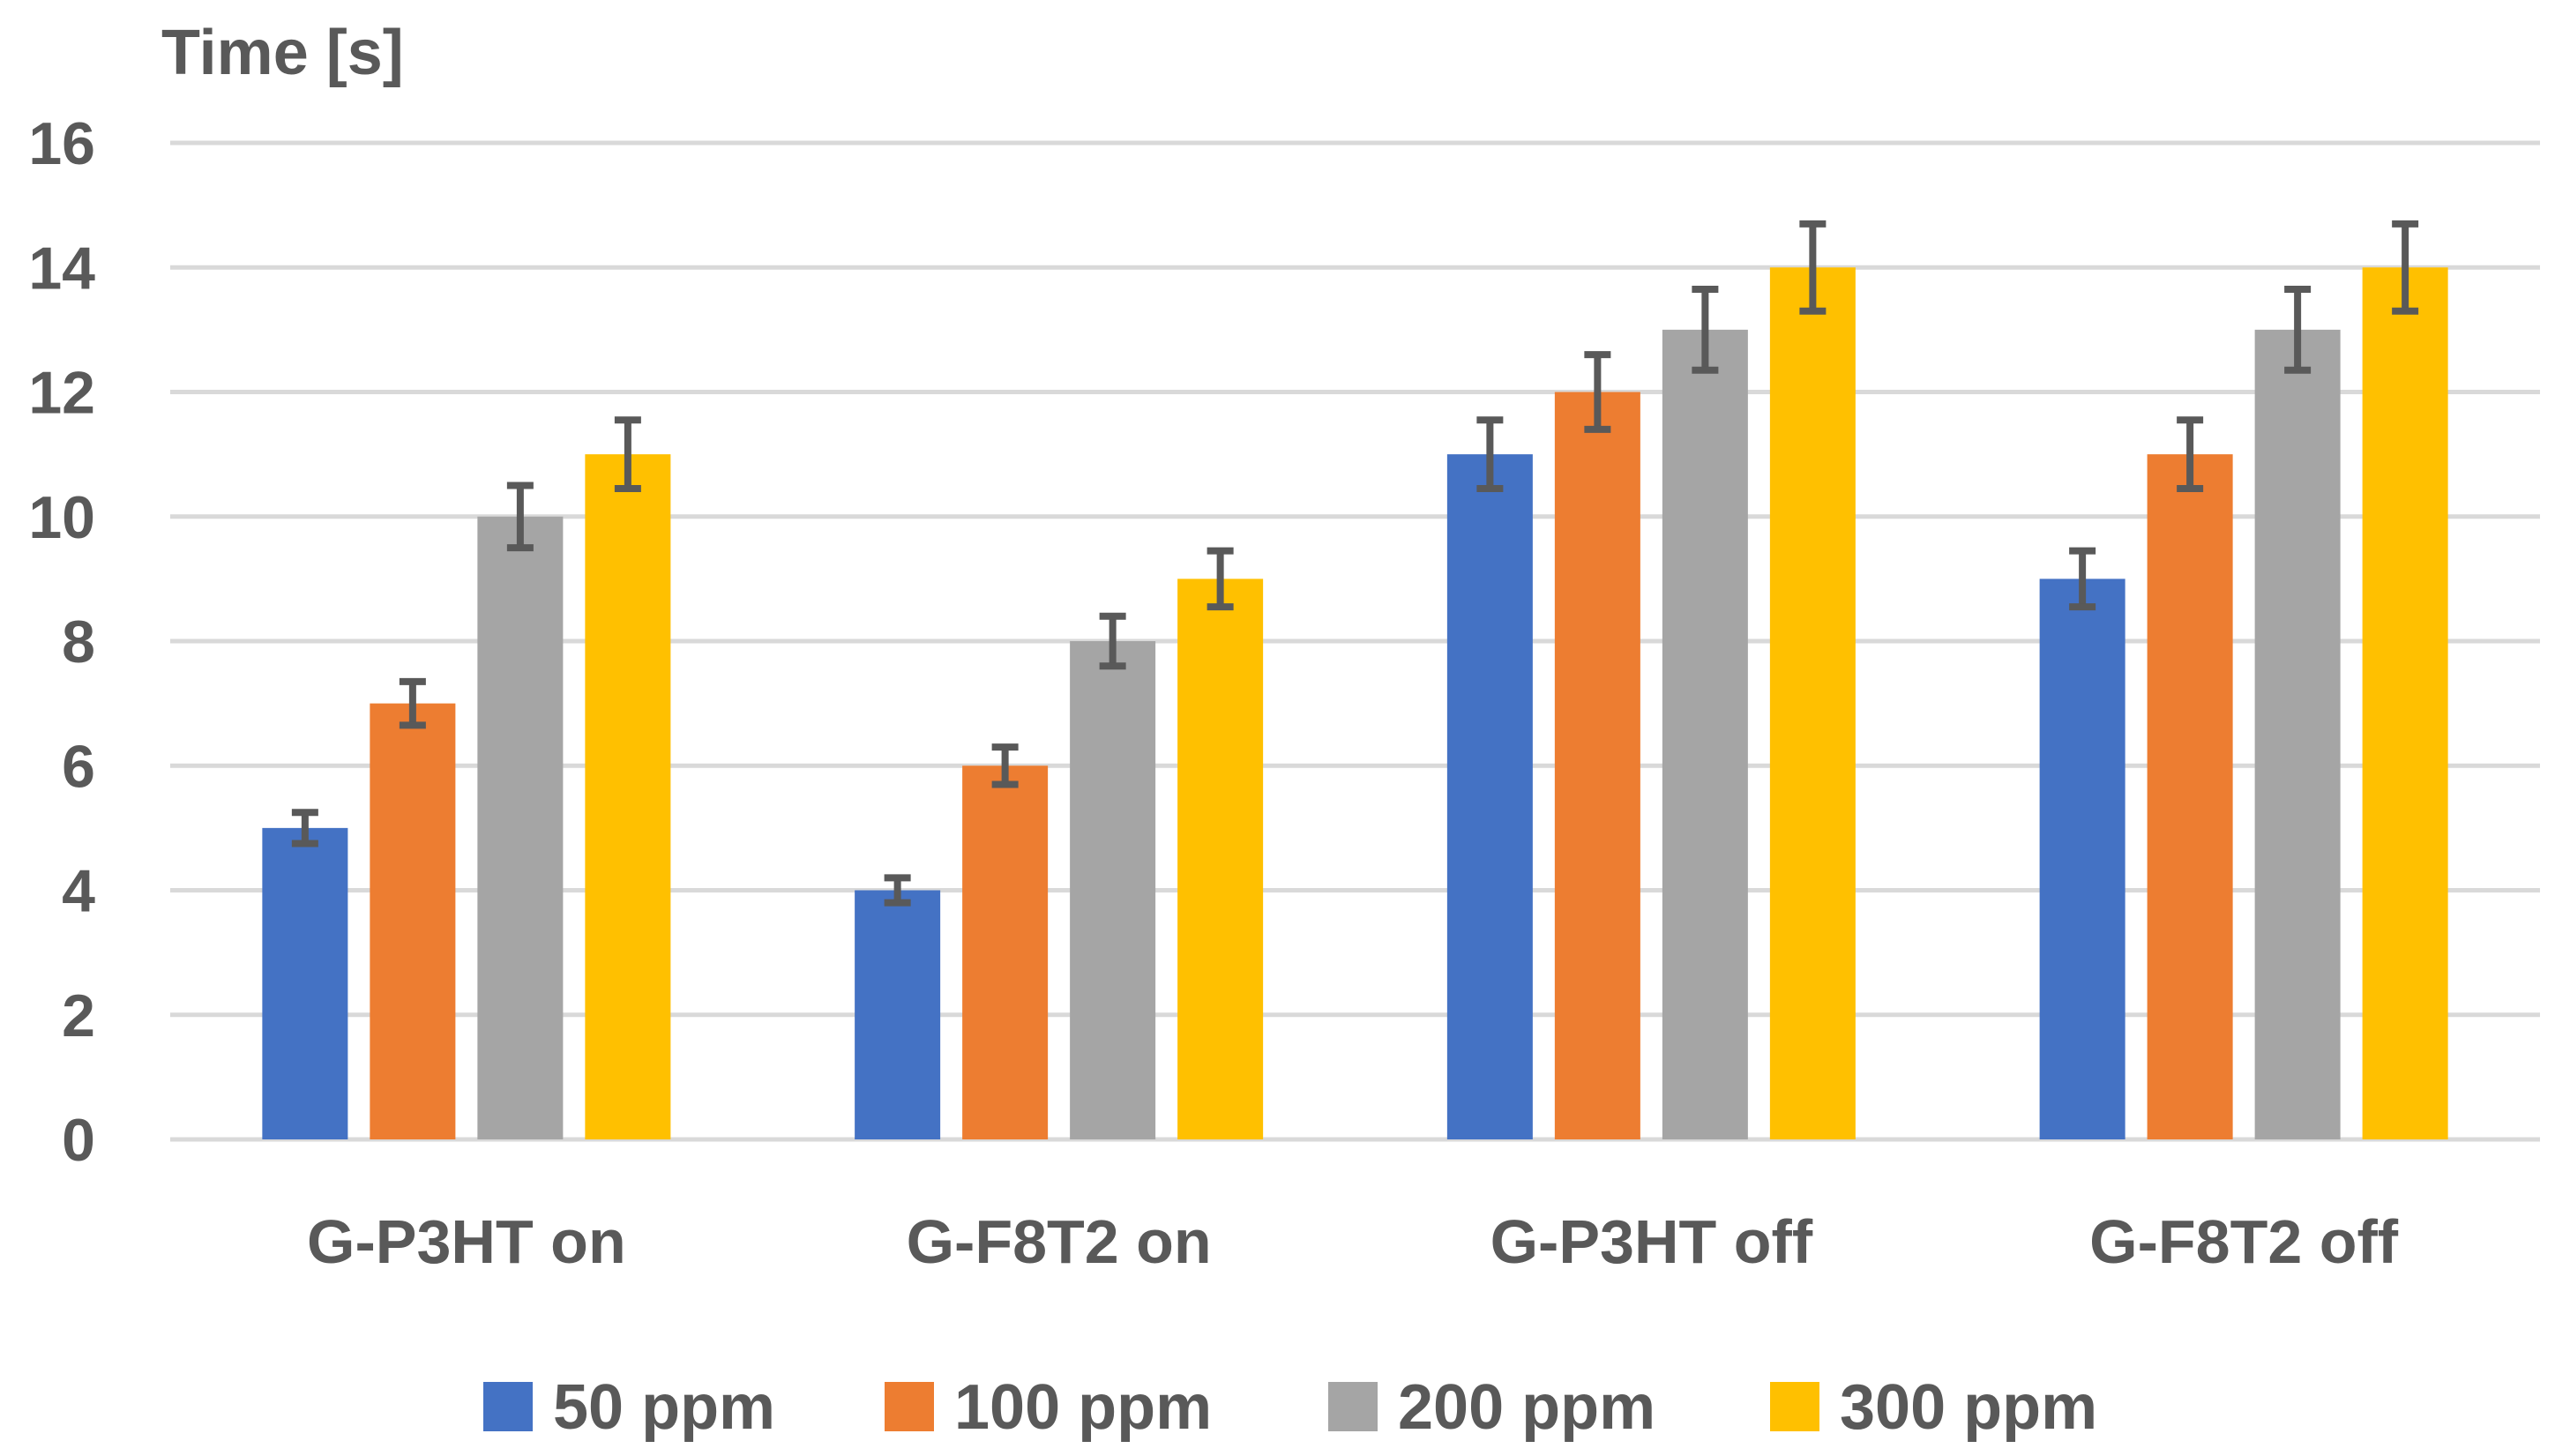 This screenshot has height=1456, width=2555. Describe the element at coordinates (61, 517) in the screenshot. I see `y-tick-label: 10` at that location.